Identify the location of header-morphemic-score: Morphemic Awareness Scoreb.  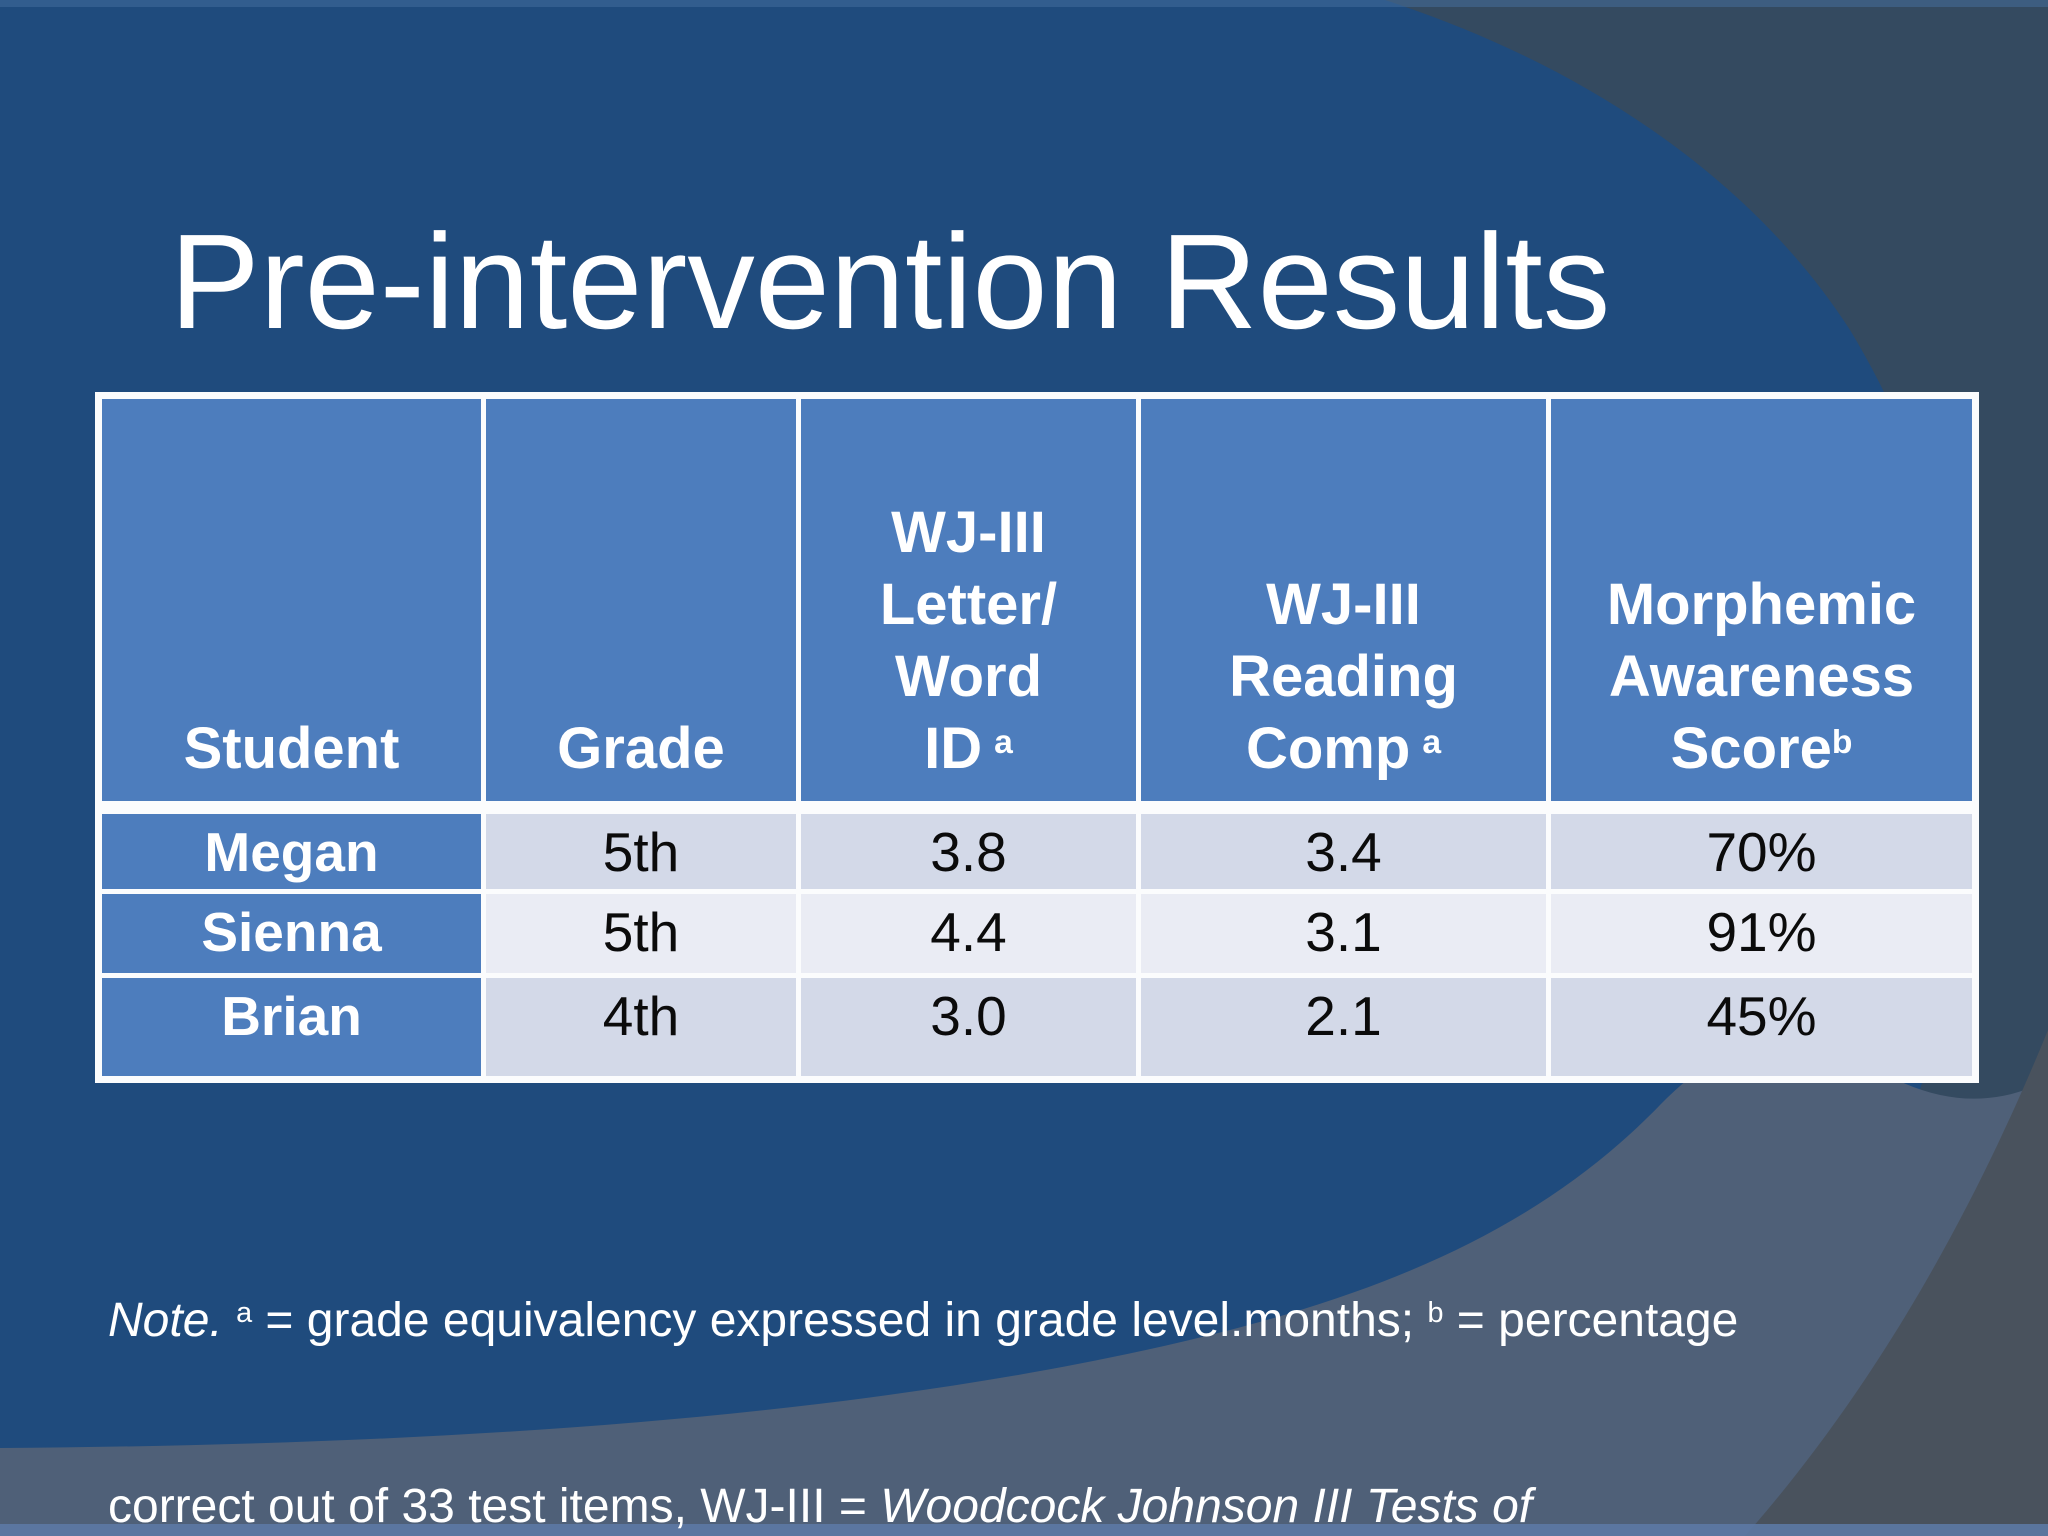
(1762, 603).